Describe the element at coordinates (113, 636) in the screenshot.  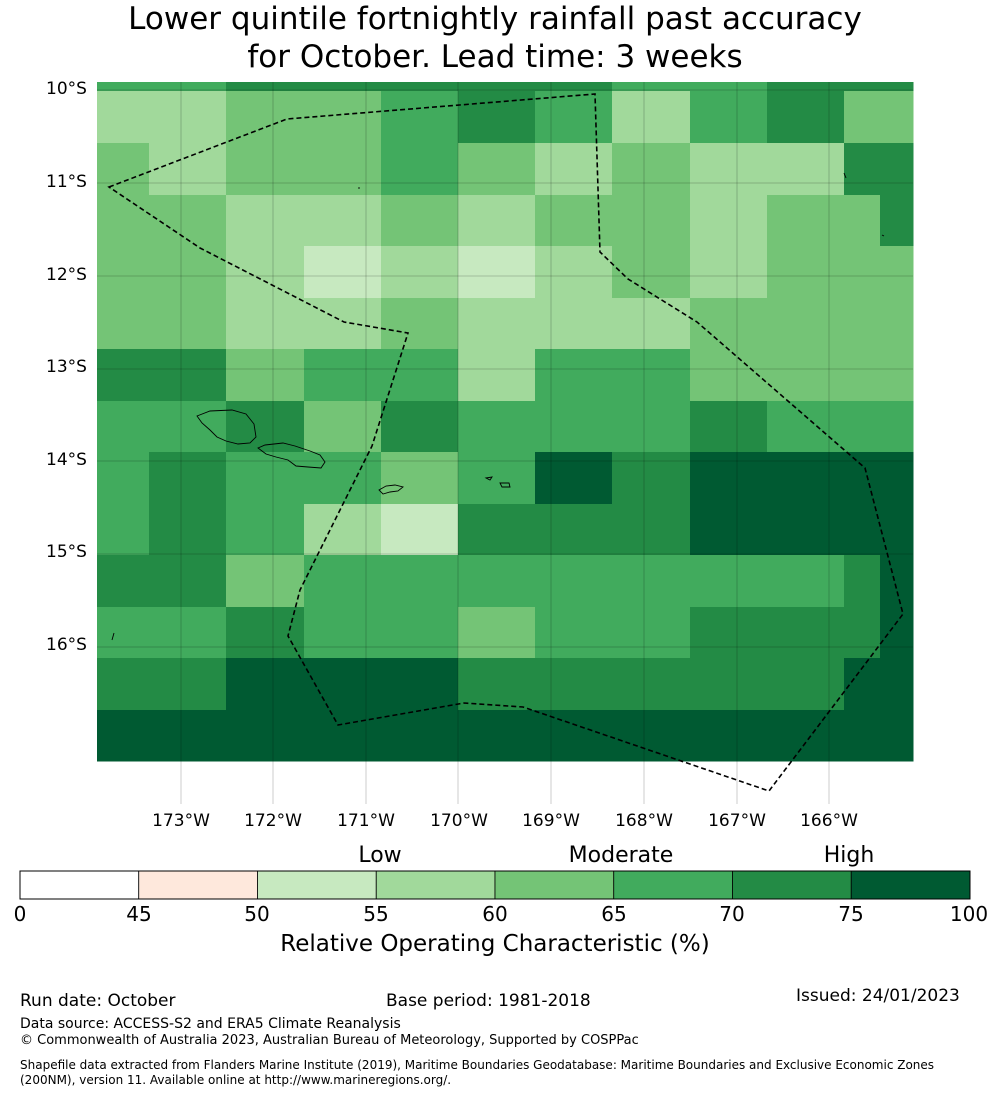
I see `wallis-islet` at that location.